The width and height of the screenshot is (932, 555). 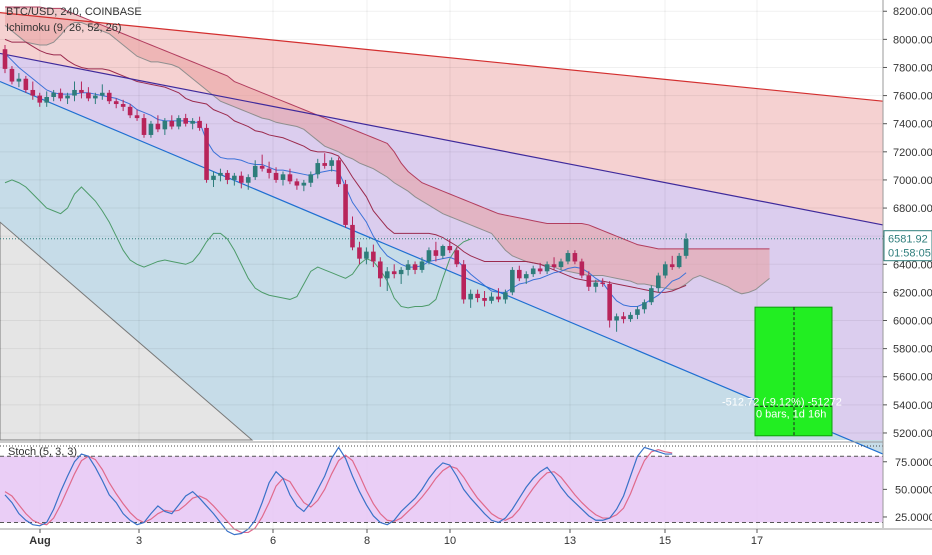 I want to click on ichimoku-legend: Ichimoku (9, 26, 52, 26), so click(x=64, y=28).